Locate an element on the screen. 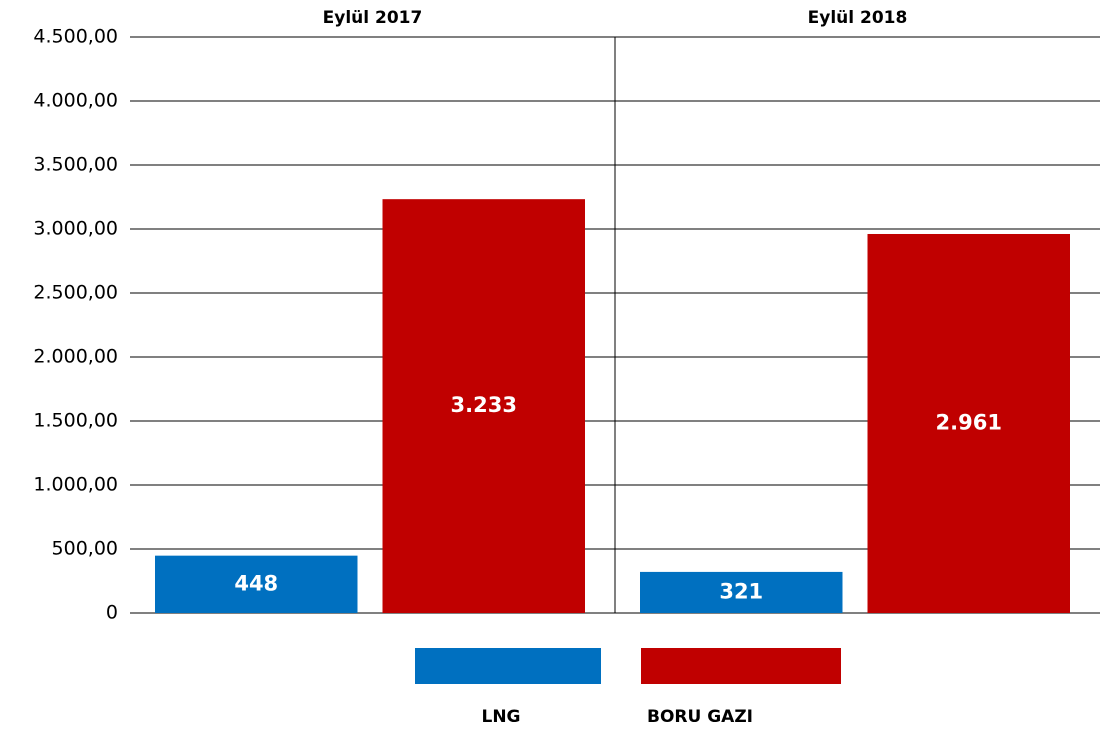 Image resolution: width=1107 pixels, height=729 pixels. data-label: 448 is located at coordinates (256, 583).